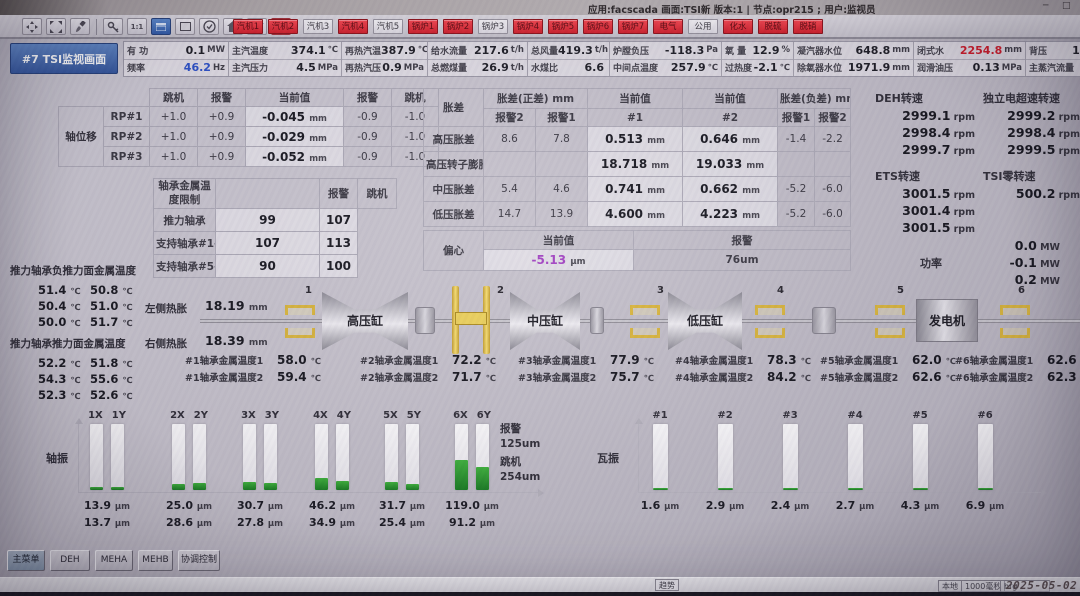 The image size is (1080, 596). What do you see at coordinates (631, 51) in the screenshot?
I see `status-metric-label: 炉膛负压` at bounding box center [631, 51].